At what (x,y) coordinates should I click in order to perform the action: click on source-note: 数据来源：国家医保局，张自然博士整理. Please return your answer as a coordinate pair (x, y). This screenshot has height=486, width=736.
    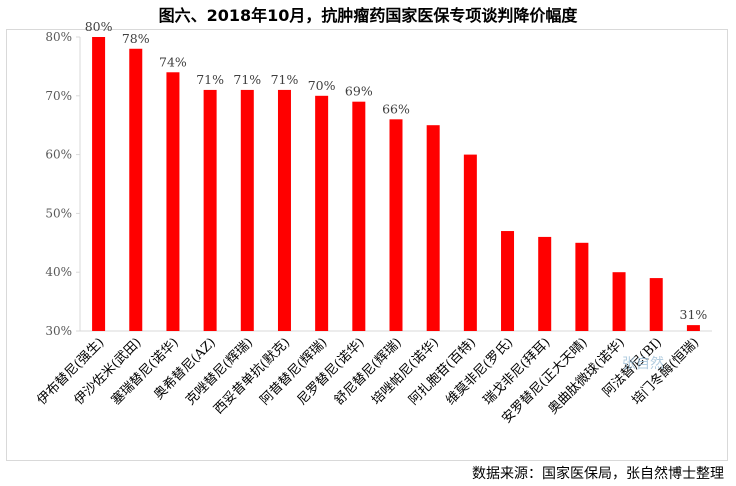
    Looking at the image, I should click on (598, 474).